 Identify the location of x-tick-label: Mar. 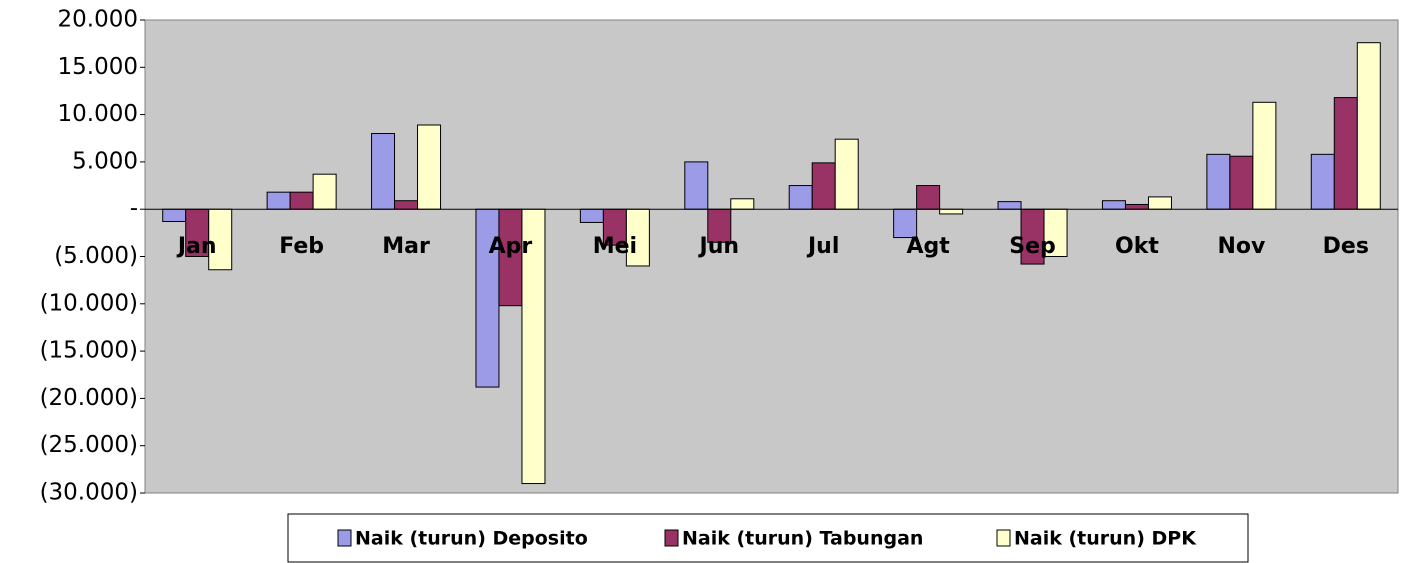
(406, 246).